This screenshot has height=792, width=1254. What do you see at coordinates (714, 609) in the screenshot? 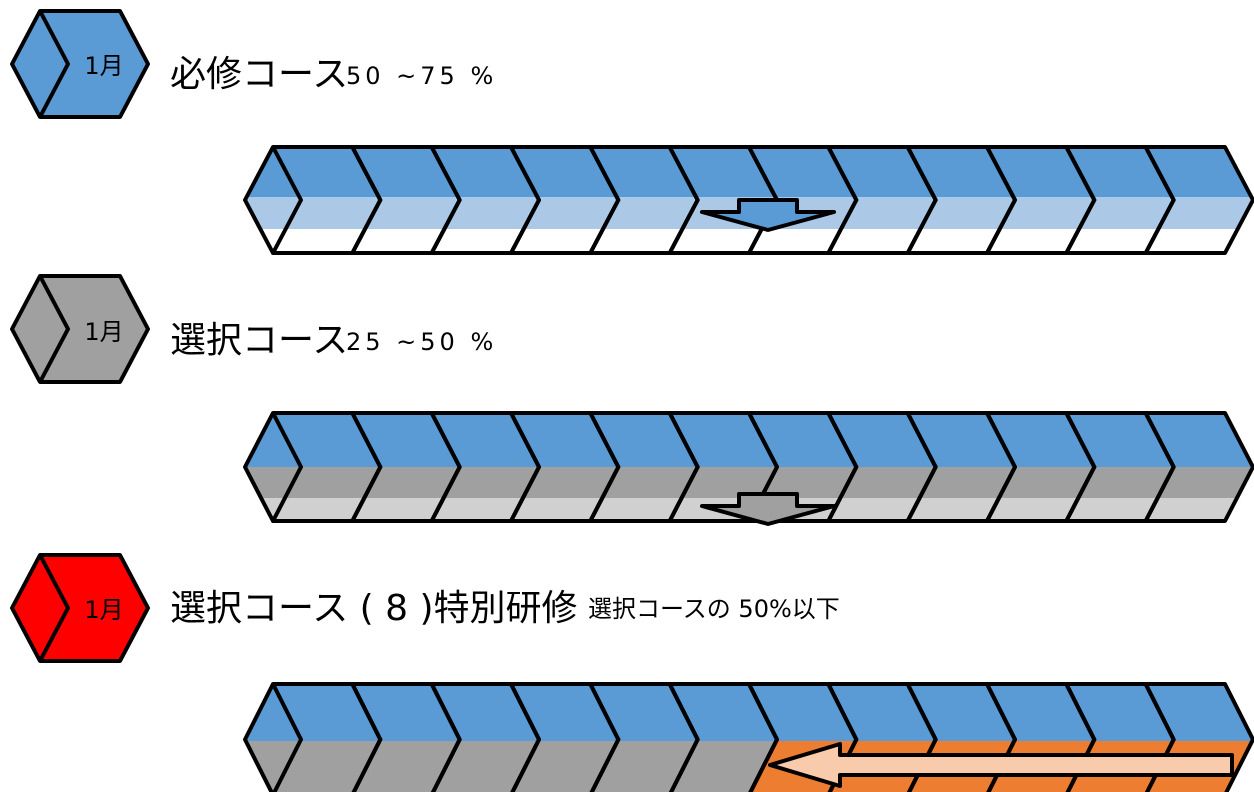
I see `course-note: 選択コースの 50%以下` at bounding box center [714, 609].